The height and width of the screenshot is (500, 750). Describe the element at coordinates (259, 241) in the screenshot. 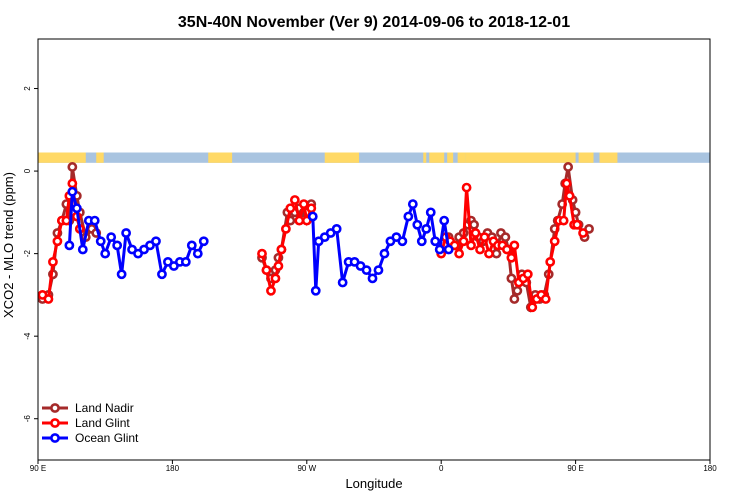

I see `series-ocean-glint` at that location.